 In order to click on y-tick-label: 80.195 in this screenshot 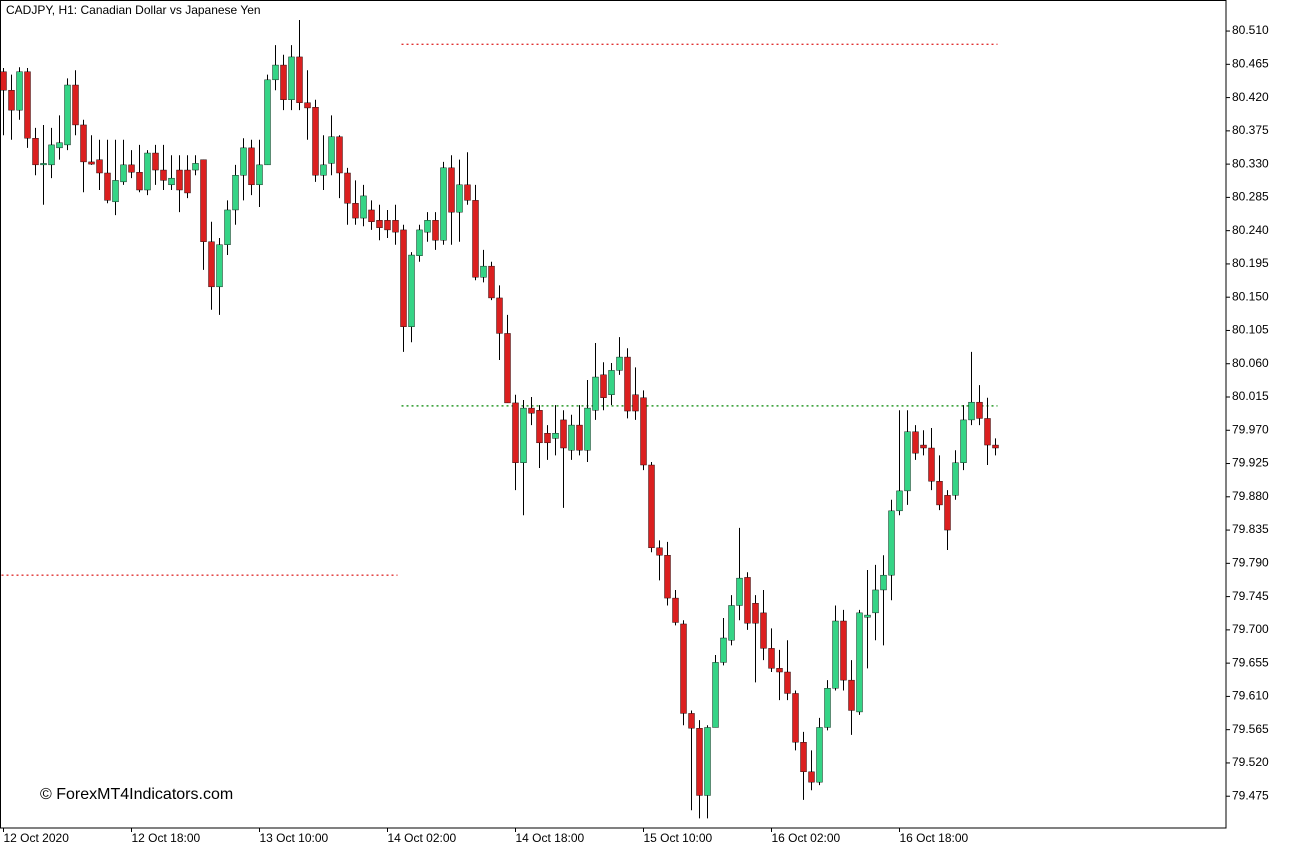, I will do `click(1250, 263)`.